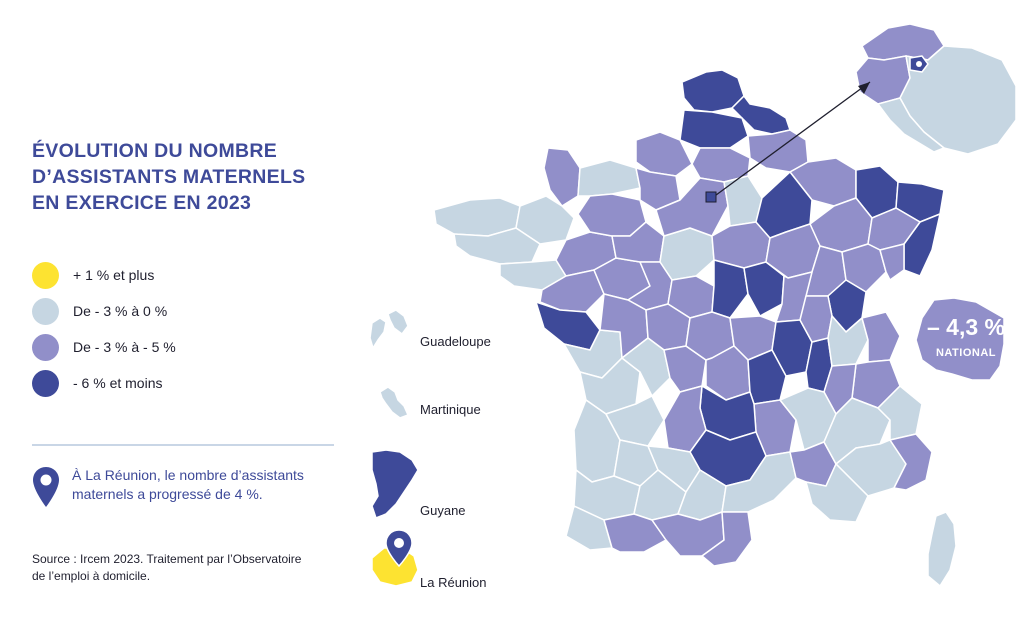 Image resolution: width=1030 pixels, height=622 pixels. What do you see at coordinates (389, 329) in the screenshot?
I see `guadeloupe-shape` at bounding box center [389, 329].